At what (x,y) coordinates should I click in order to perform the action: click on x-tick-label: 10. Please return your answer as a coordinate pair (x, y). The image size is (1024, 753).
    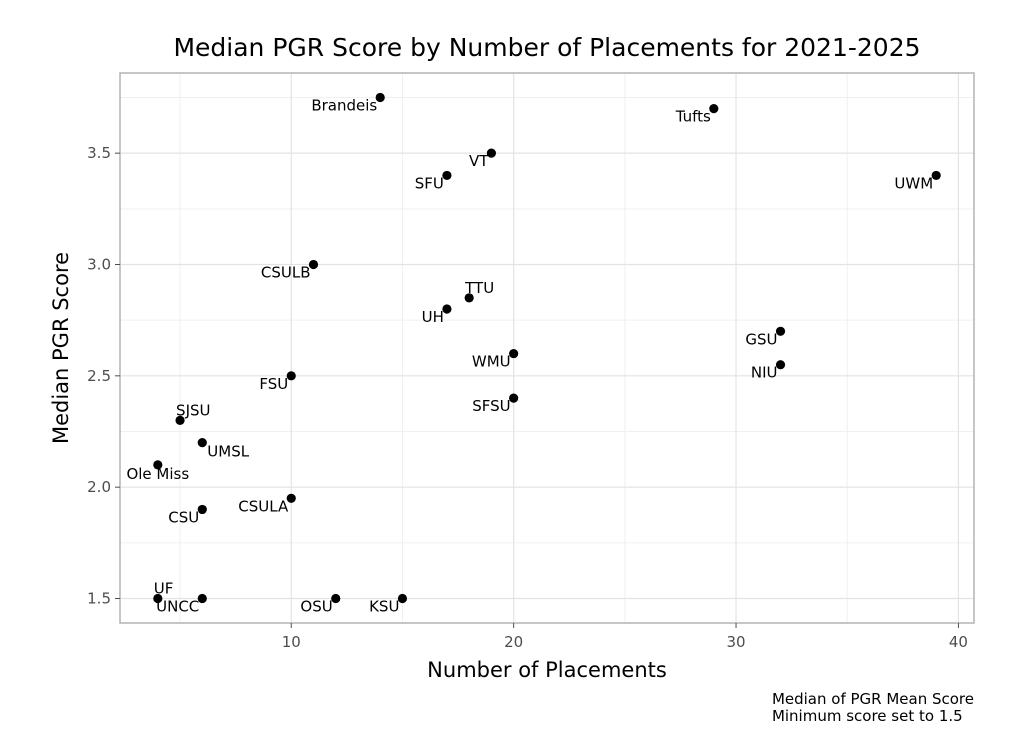
    Looking at the image, I should click on (291, 642).